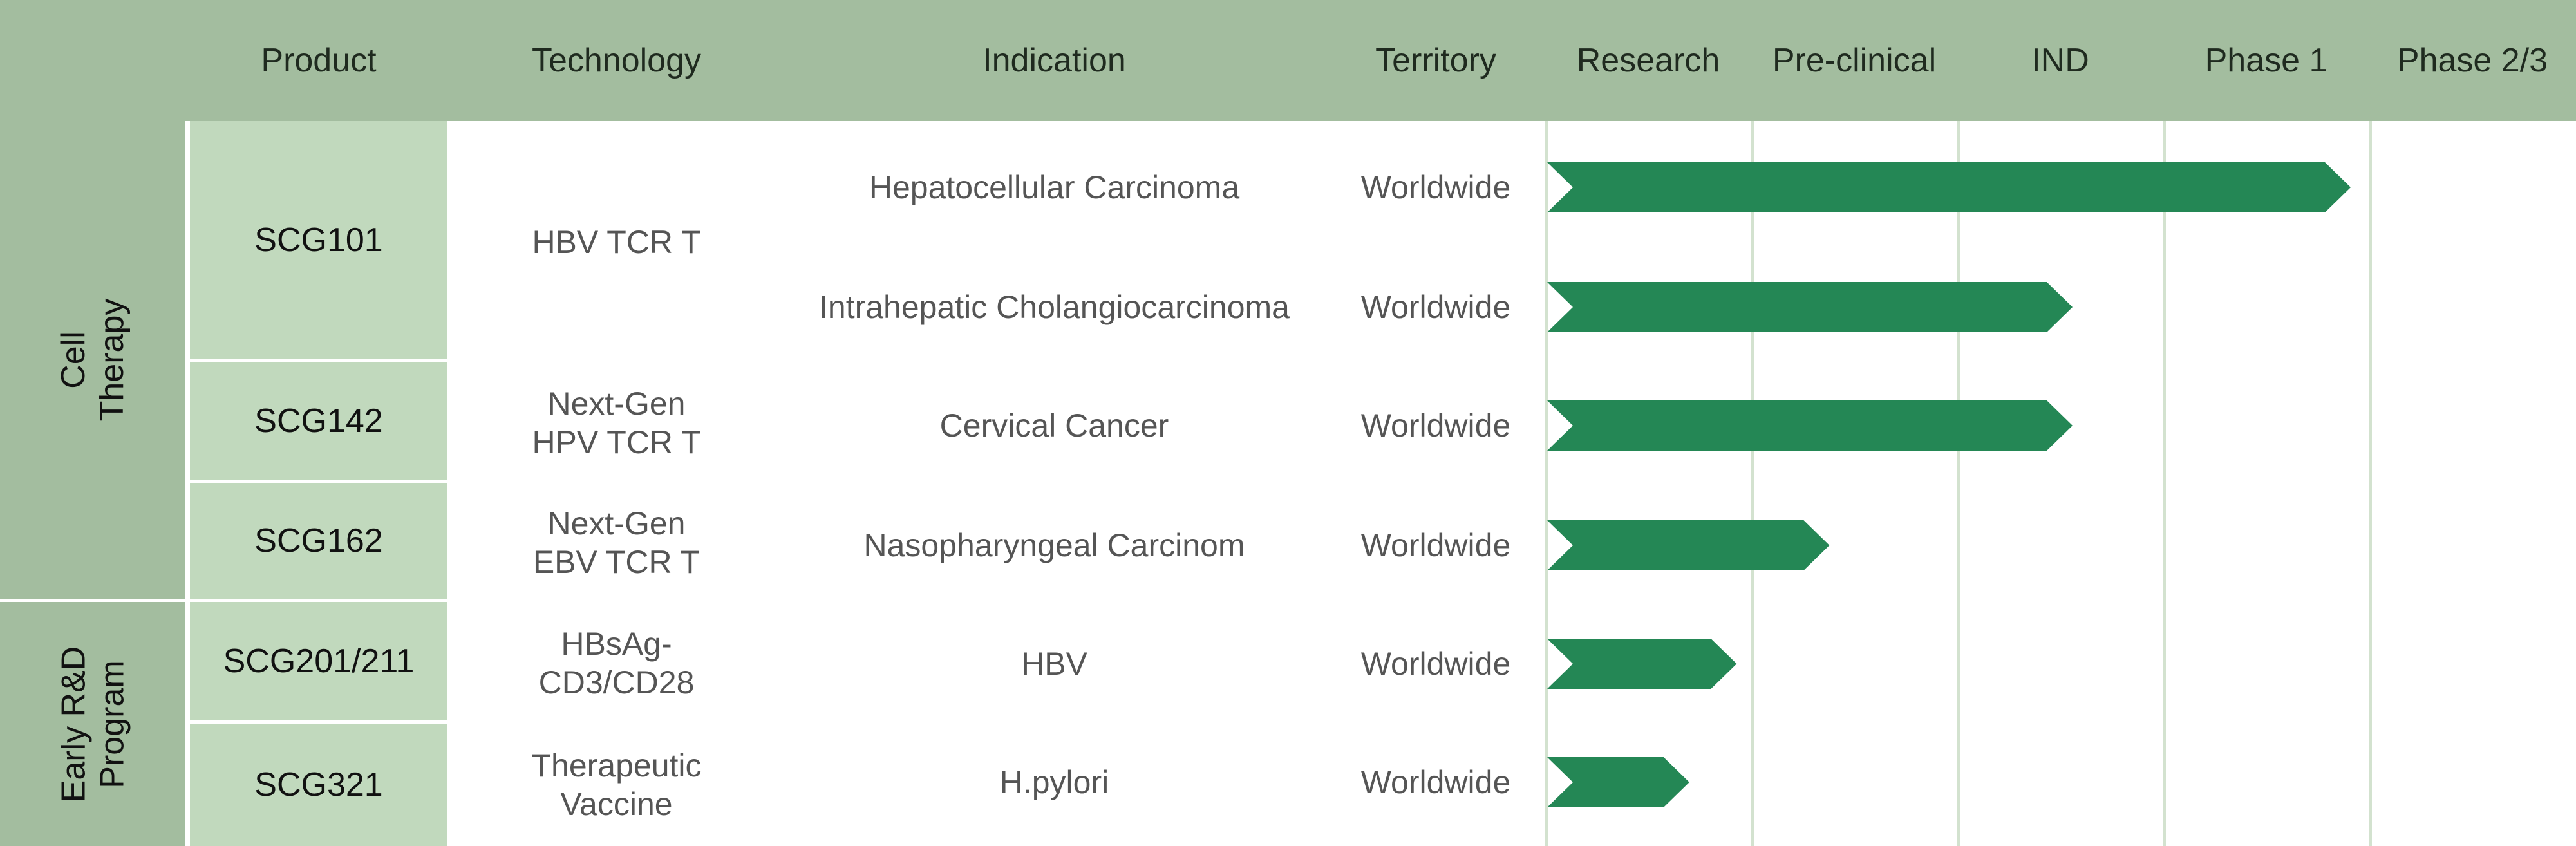 The width and height of the screenshot is (2576, 846). I want to click on technology-cell: Therapeutic Vaccine, so click(616, 784).